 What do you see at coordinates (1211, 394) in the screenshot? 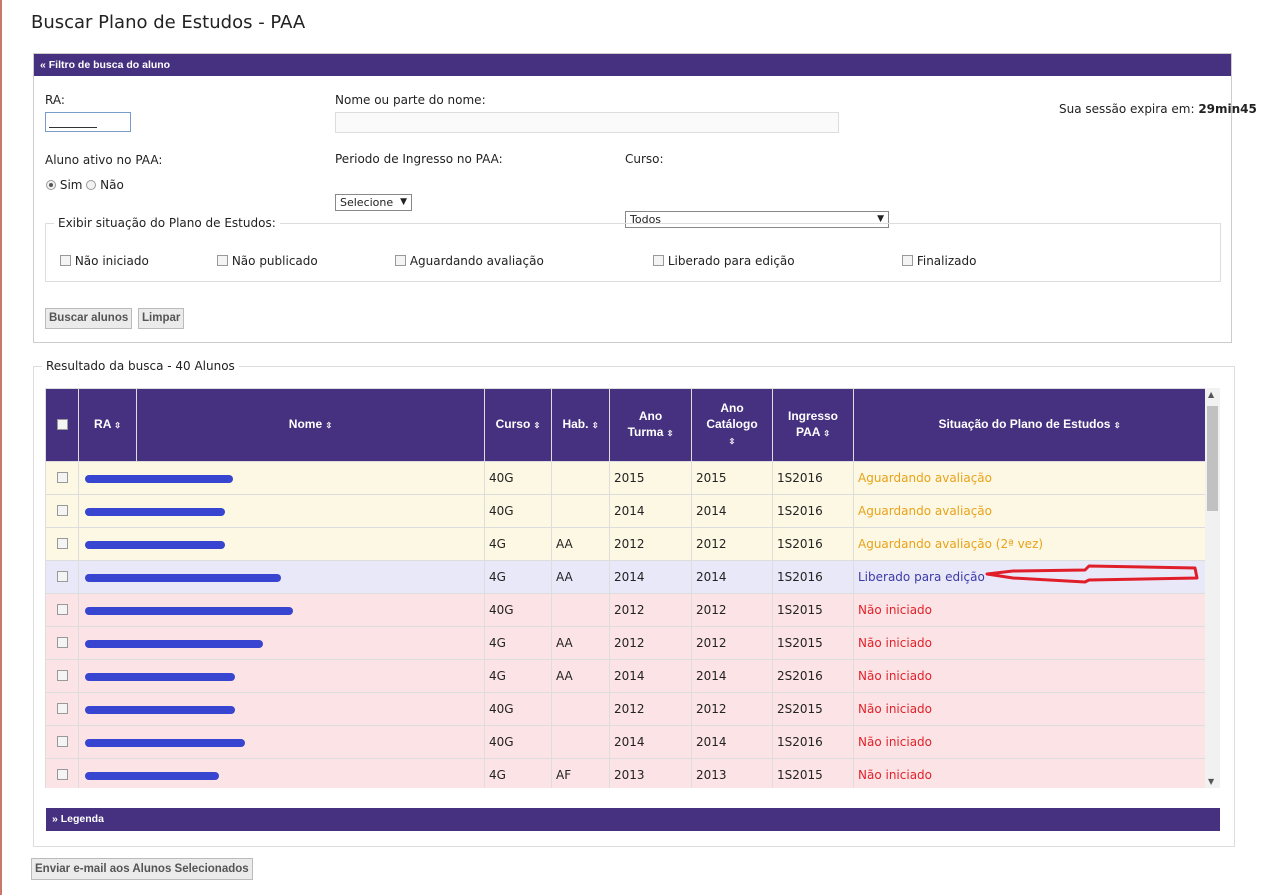
I see `scroll-up-icon: ▲` at bounding box center [1211, 394].